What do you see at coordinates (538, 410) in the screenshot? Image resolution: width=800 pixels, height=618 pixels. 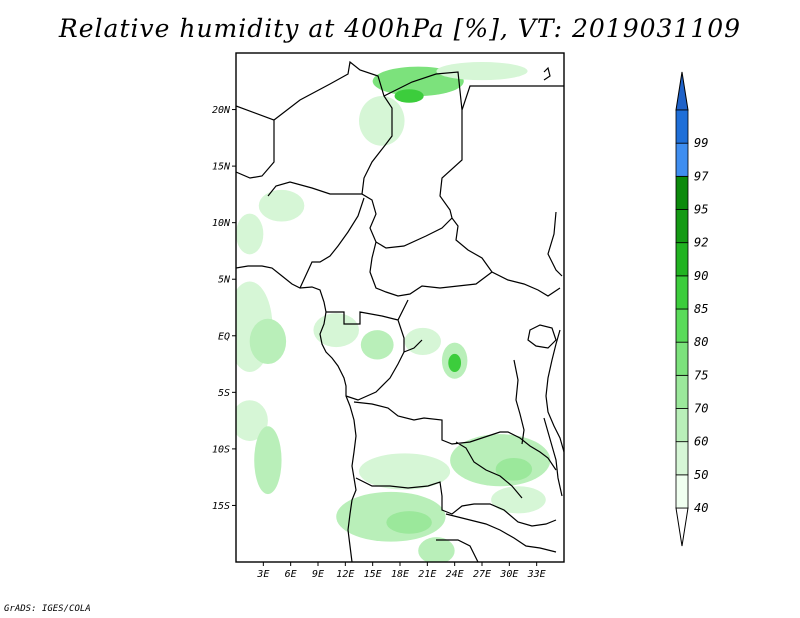 I see `great-lakes-outline` at bounding box center [538, 410].